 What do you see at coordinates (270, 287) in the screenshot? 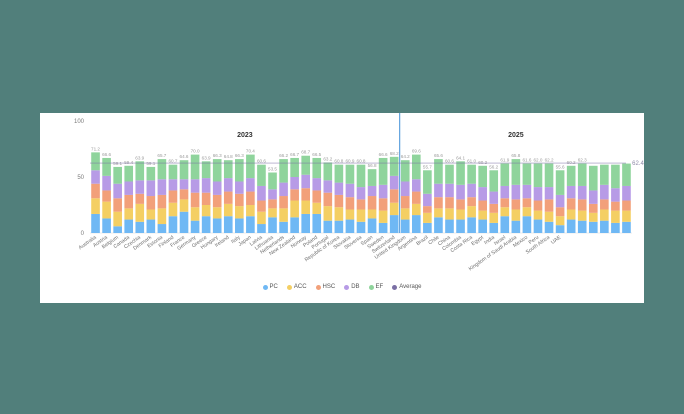
I see `legend-item-pc: PC` at bounding box center [270, 287].